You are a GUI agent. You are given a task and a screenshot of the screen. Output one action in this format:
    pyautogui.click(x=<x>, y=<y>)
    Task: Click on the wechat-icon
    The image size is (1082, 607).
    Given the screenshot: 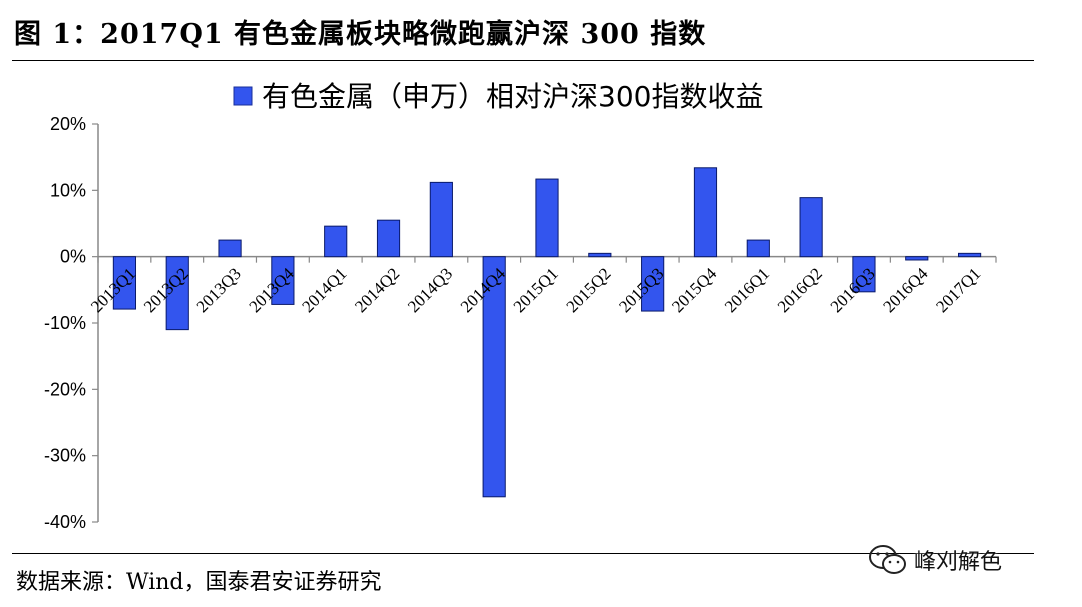 What is the action you would take?
    pyautogui.click(x=887, y=559)
    